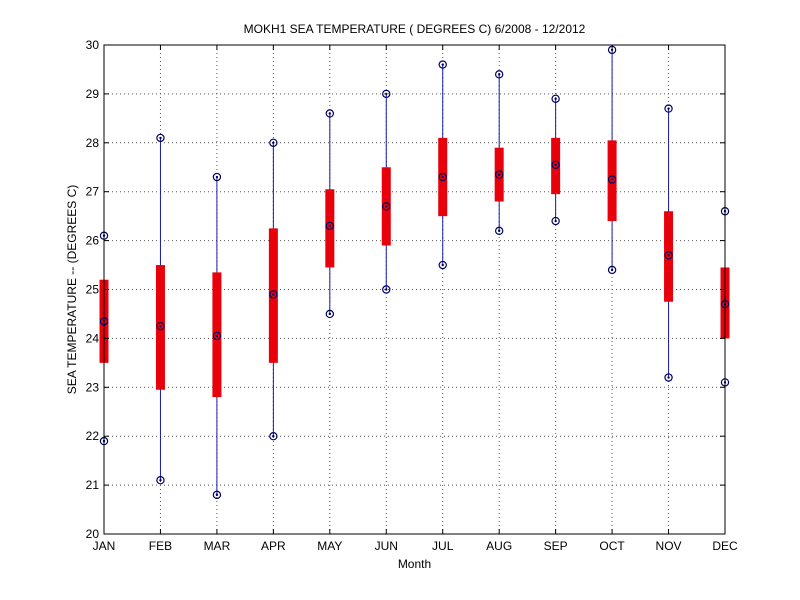 This screenshot has width=800, height=600. Describe the element at coordinates (93, 534) in the screenshot. I see `y-tick-label: 20` at that location.